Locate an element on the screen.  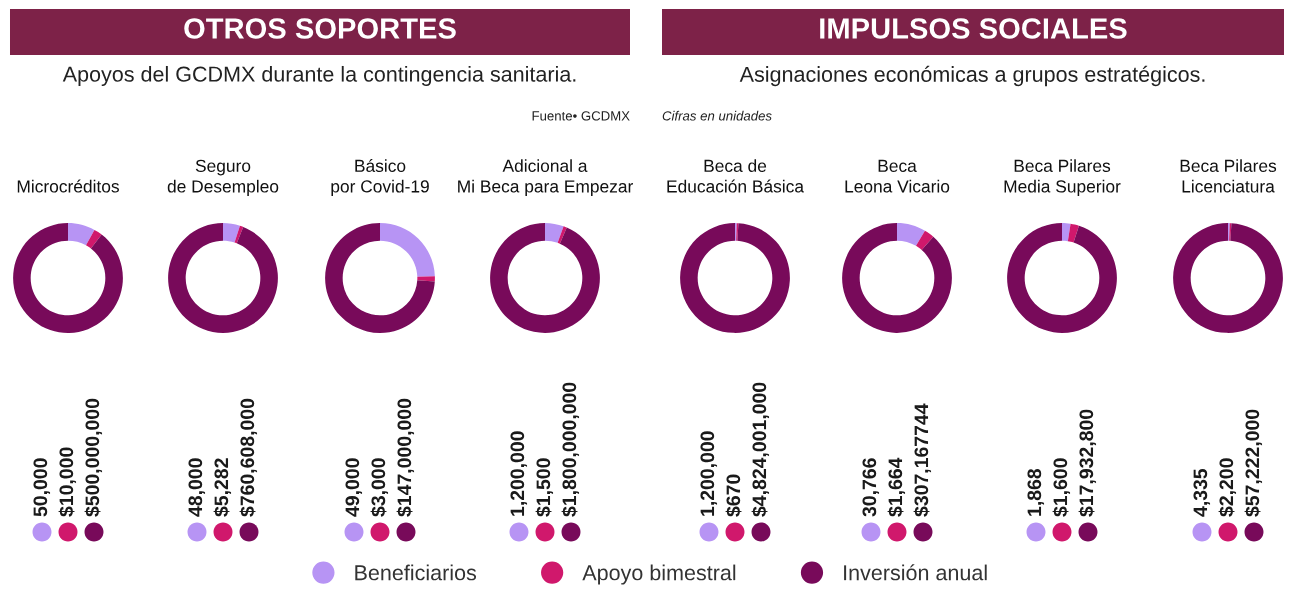
text: $1,600 is located at coordinates (1061, 487).